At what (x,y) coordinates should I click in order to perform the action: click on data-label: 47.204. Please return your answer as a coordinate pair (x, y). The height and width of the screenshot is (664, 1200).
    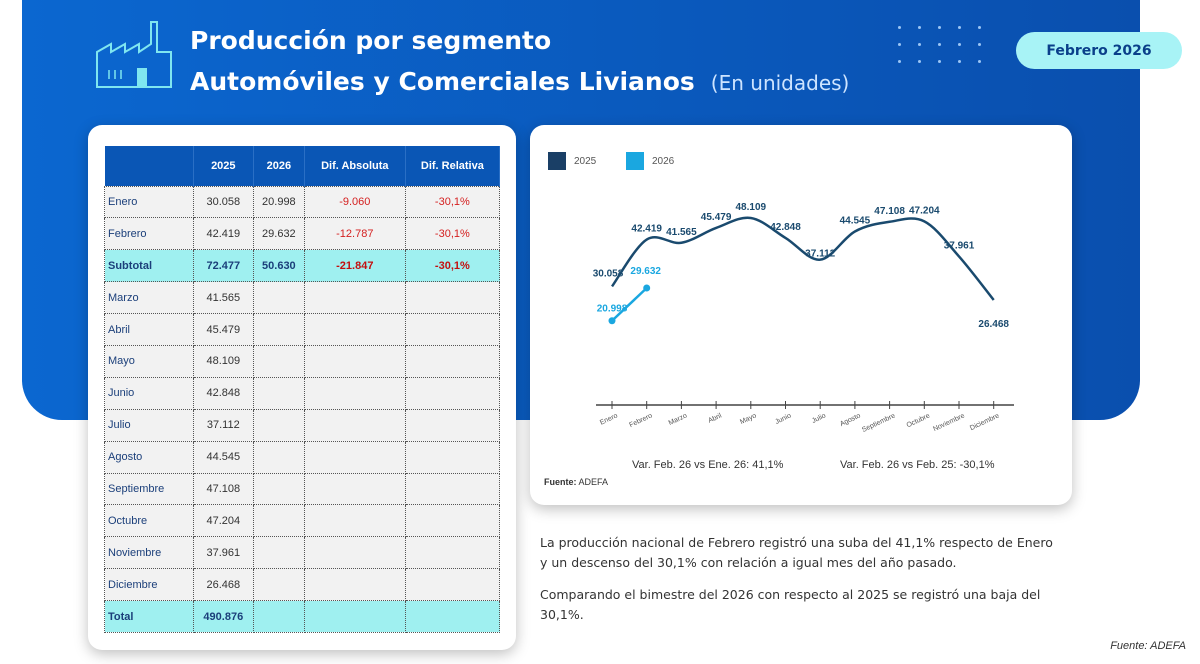
    Looking at the image, I should click on (924, 210).